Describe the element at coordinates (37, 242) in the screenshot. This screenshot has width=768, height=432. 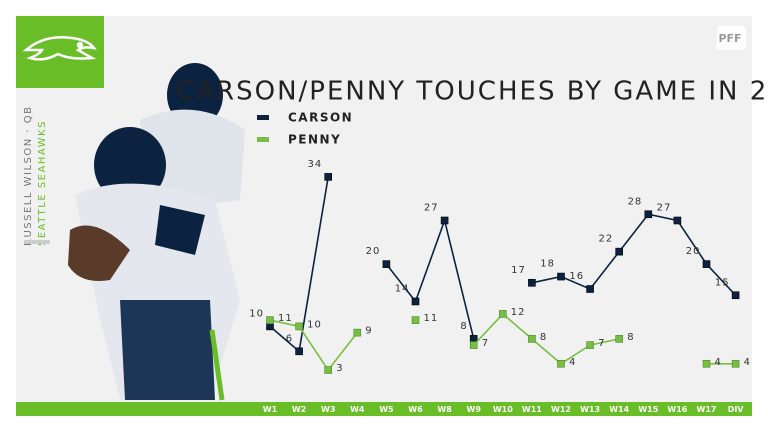
I see `divider` at that location.